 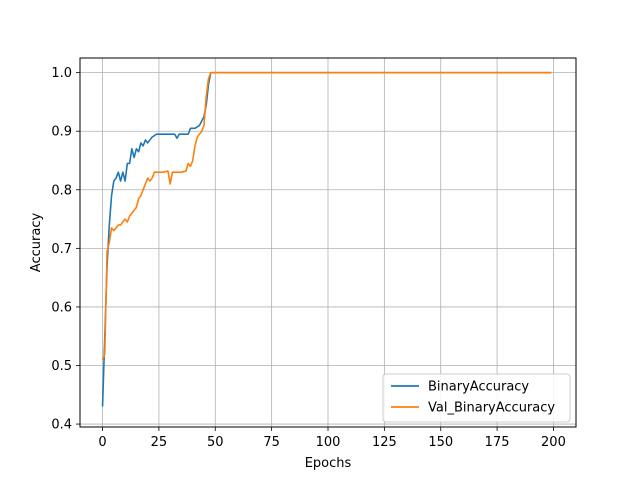 I want to click on x-tick-label: 50, so click(x=215, y=442).